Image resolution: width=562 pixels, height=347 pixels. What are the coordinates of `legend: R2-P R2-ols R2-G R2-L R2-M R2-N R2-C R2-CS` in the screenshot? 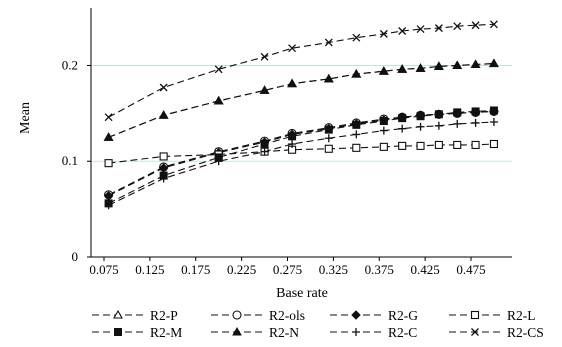 It's located at (318, 324).